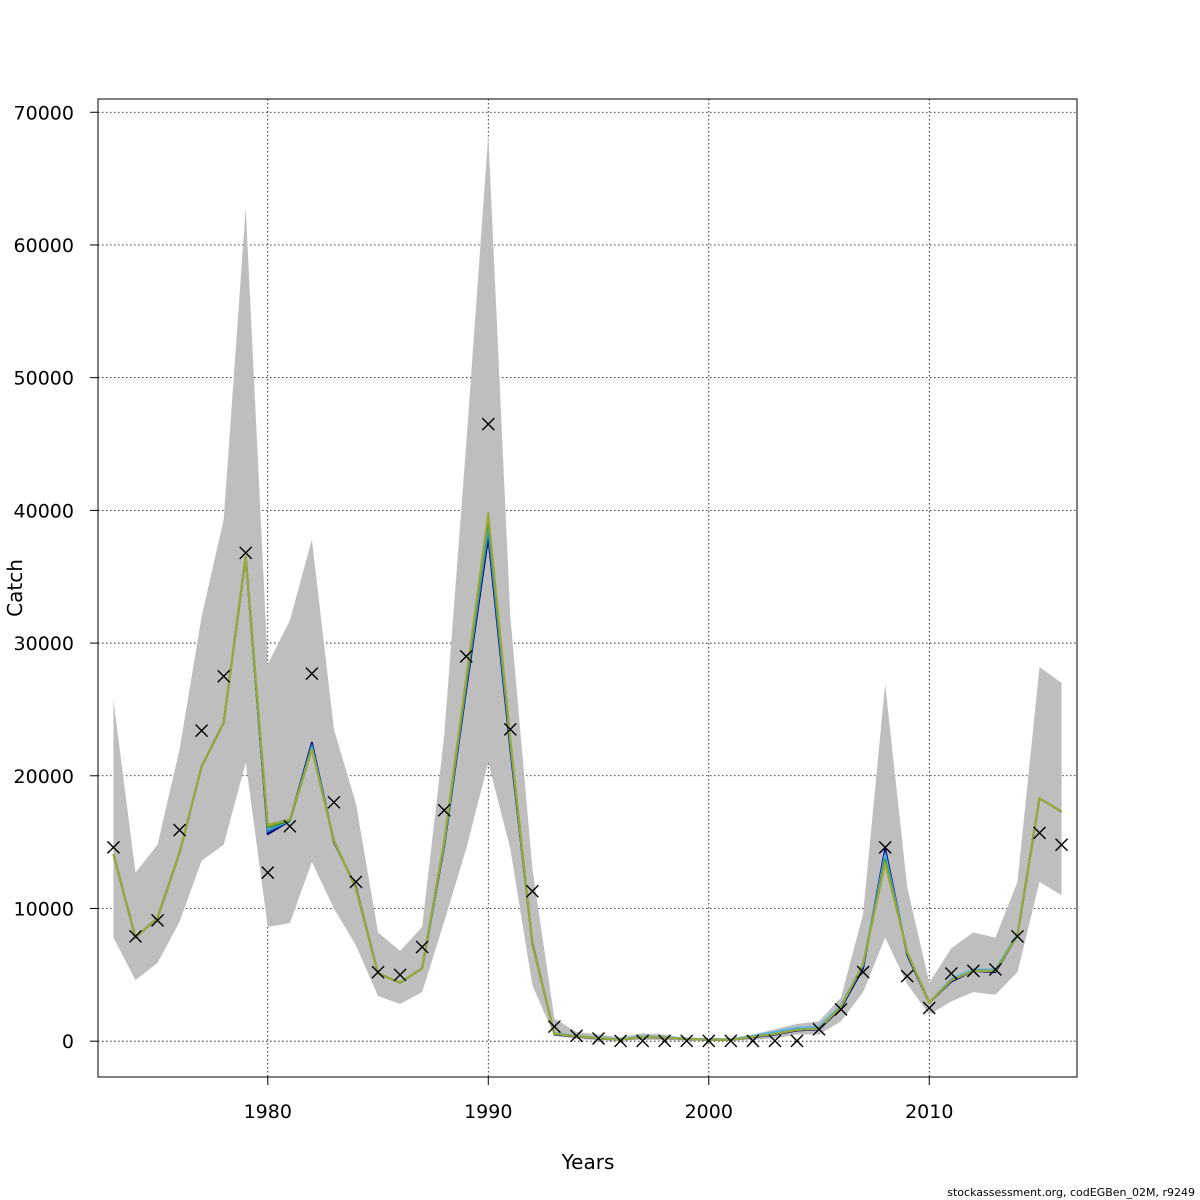 The image size is (1200, 1200). I want to click on x-tick-label: 2010, so click(929, 1112).